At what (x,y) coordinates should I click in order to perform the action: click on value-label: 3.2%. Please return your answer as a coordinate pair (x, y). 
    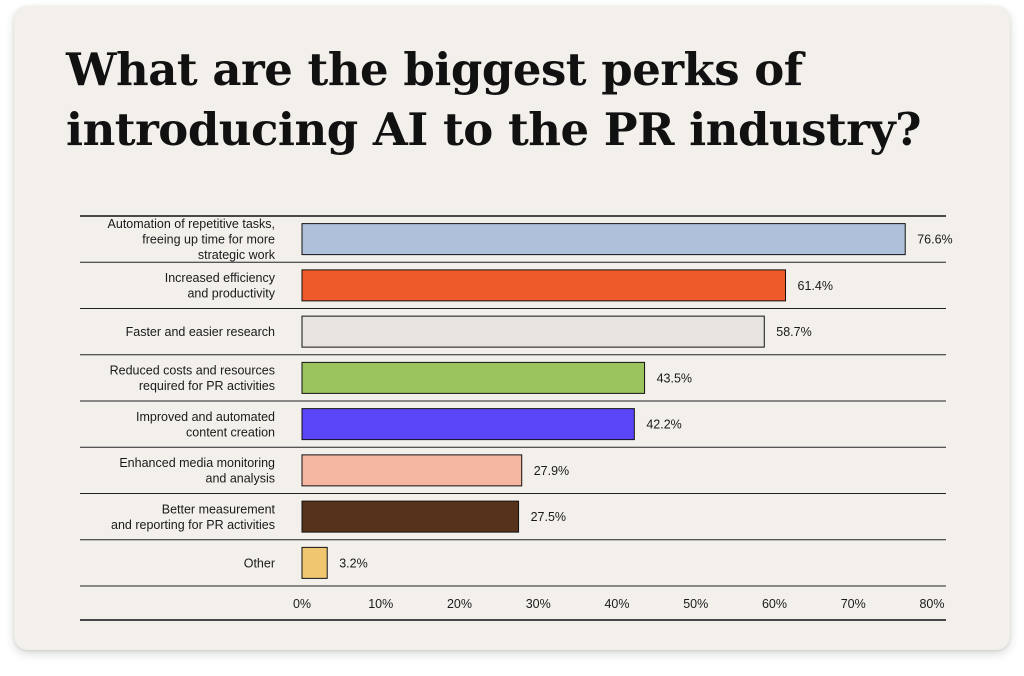
    Looking at the image, I should click on (353, 563).